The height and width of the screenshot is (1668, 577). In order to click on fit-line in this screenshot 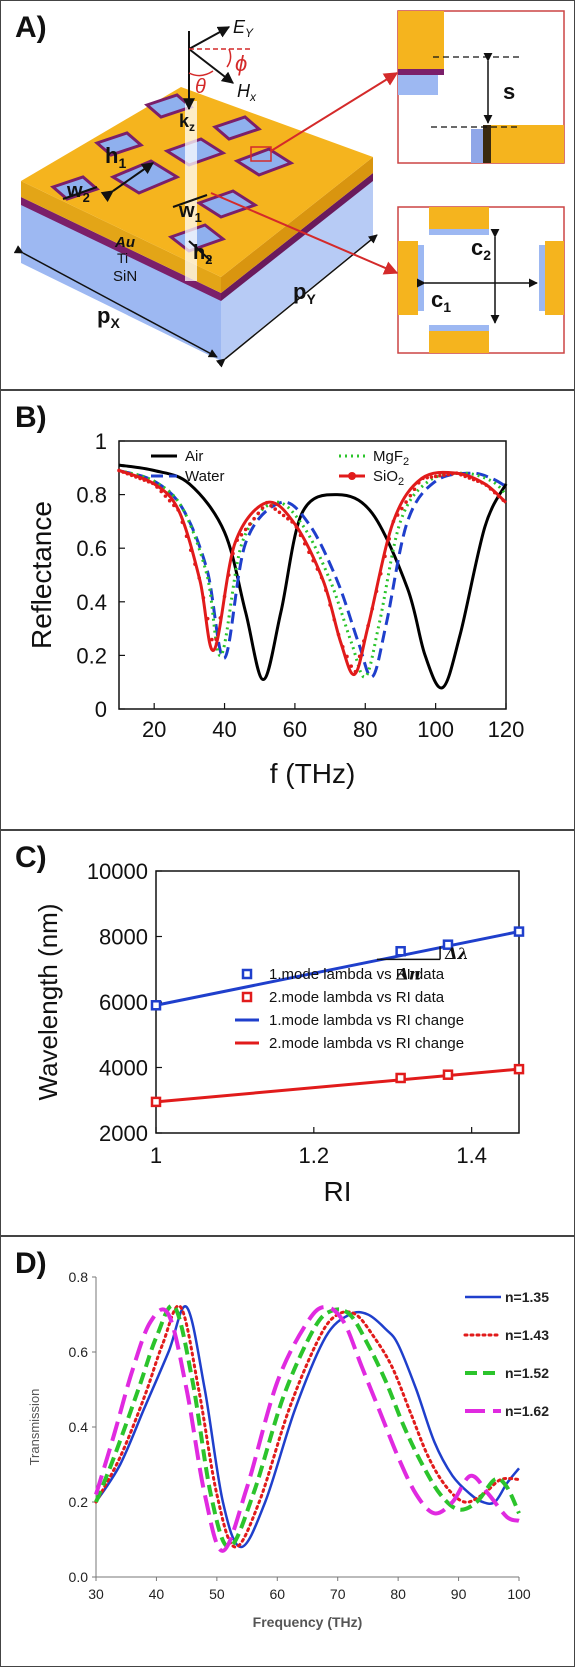, I will do `click(337, 1085)`.